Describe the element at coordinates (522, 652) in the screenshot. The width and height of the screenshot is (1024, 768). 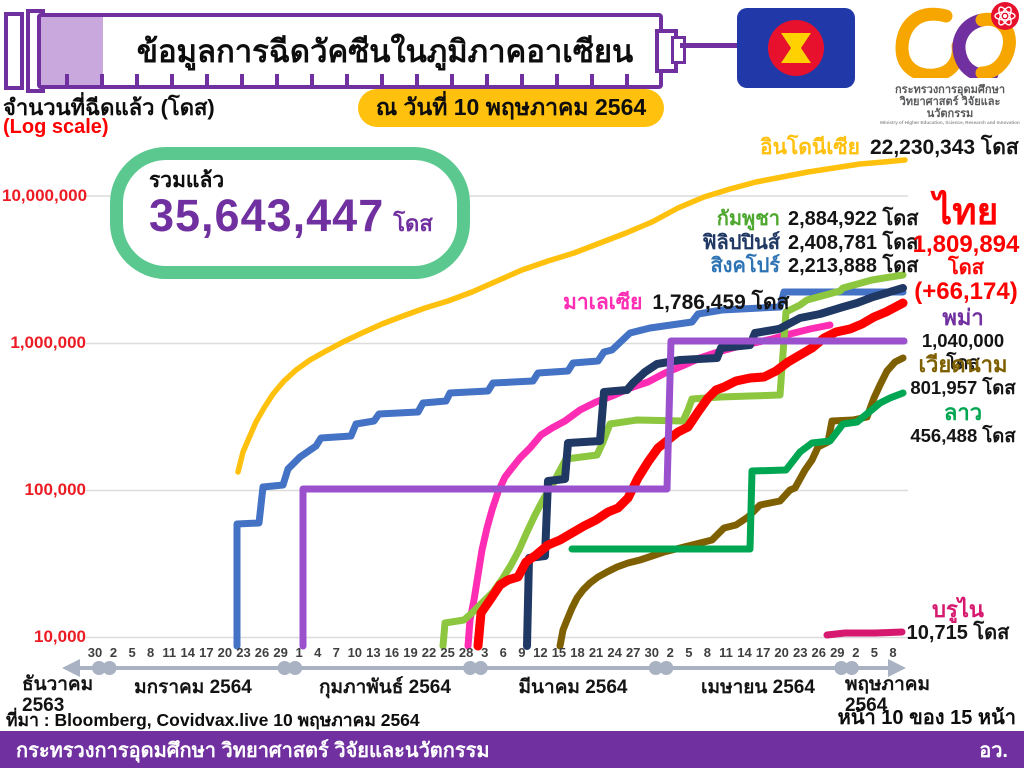
I see `x-tick-day: 9` at that location.